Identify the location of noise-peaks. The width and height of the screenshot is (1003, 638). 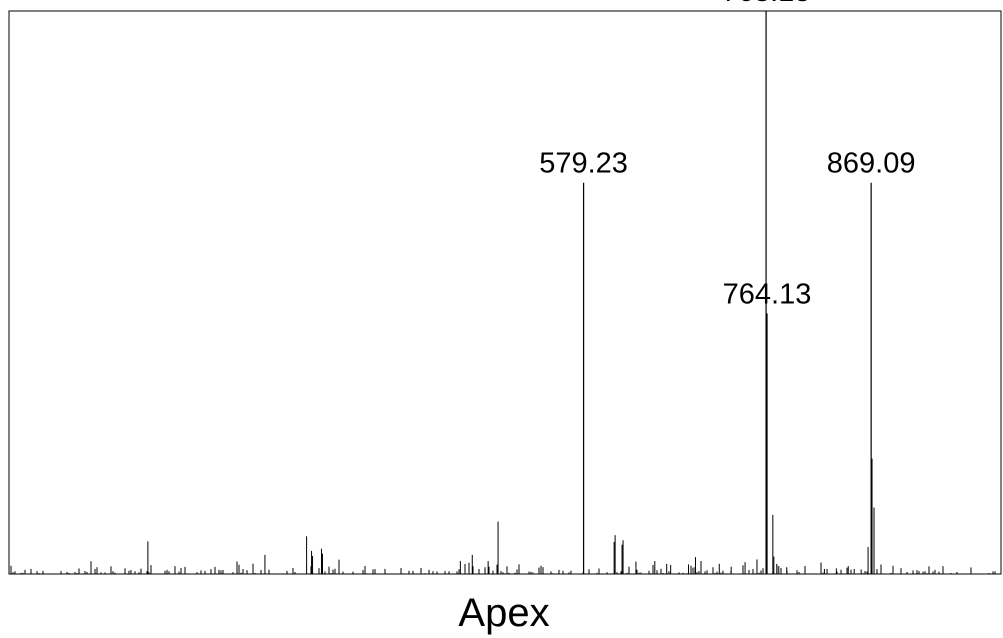
(503, 566).